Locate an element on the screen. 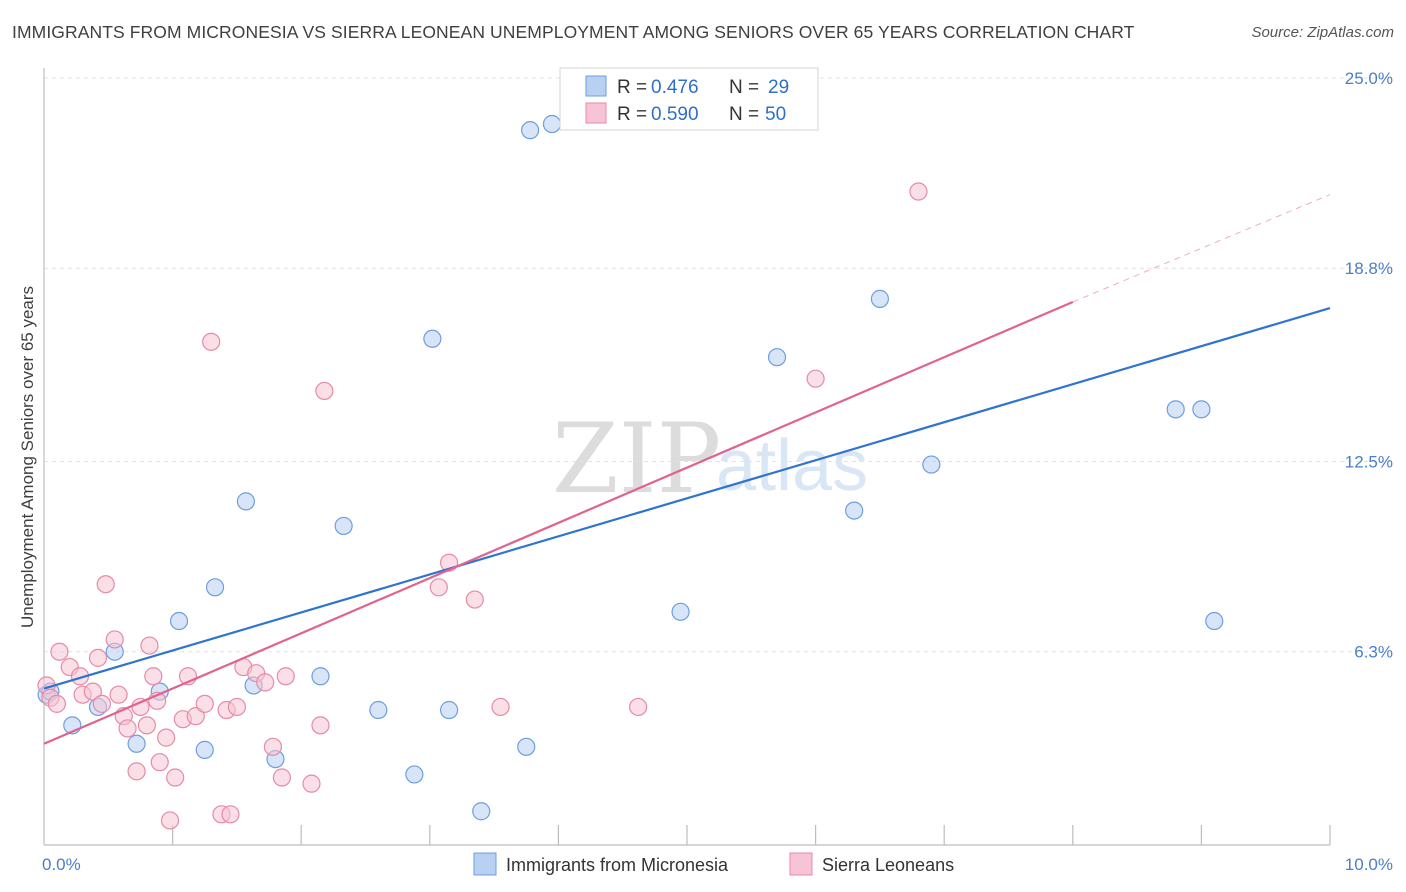 Image resolution: width=1406 pixels, height=892 pixels. y-tick-label-3: 25.0% is located at coordinates (1369, 78).